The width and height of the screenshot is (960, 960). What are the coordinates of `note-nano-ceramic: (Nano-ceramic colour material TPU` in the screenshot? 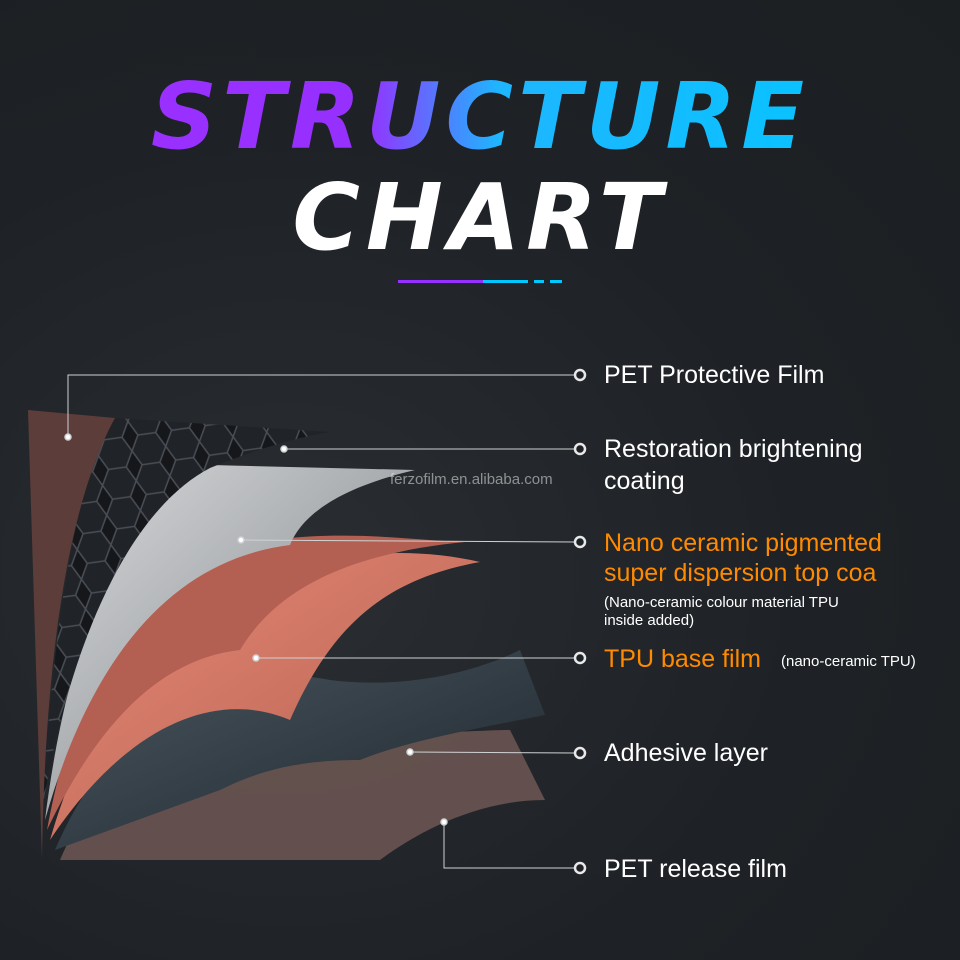 It's located at (721, 602).